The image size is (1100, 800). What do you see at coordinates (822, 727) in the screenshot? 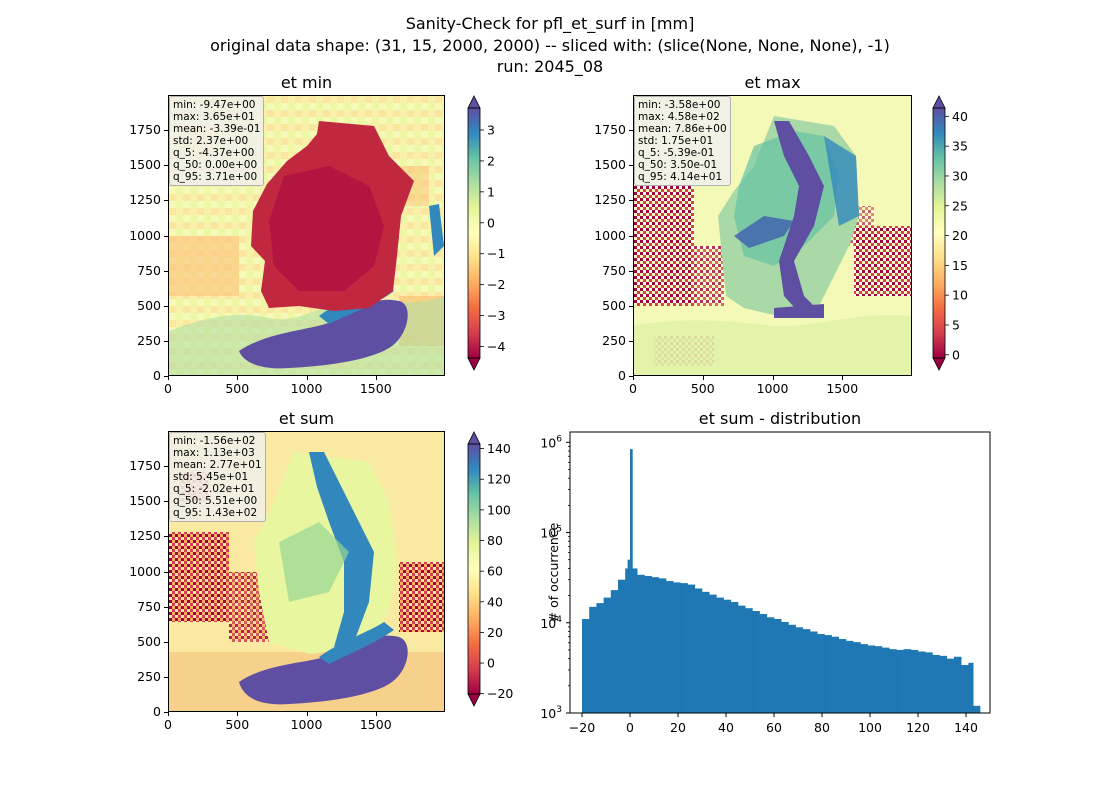
I see `hist-x-tick-label: 80` at bounding box center [822, 727].